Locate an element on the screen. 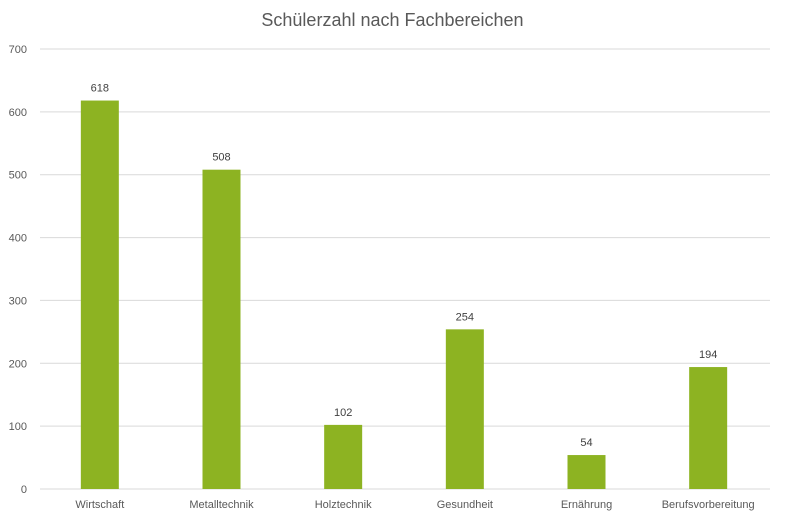 The height and width of the screenshot is (525, 785). y-axis: 0 100 200 300 400 500 600 700 is located at coordinates (18, 270).